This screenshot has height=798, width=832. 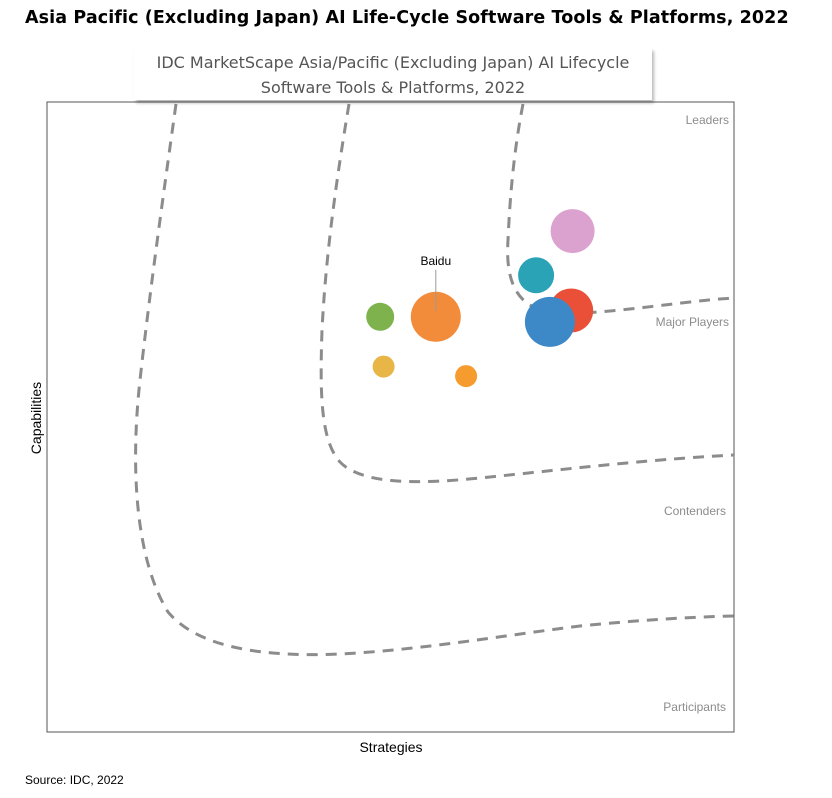 What do you see at coordinates (694, 707) in the screenshot?
I see `zone-label-participants: Participants` at bounding box center [694, 707].